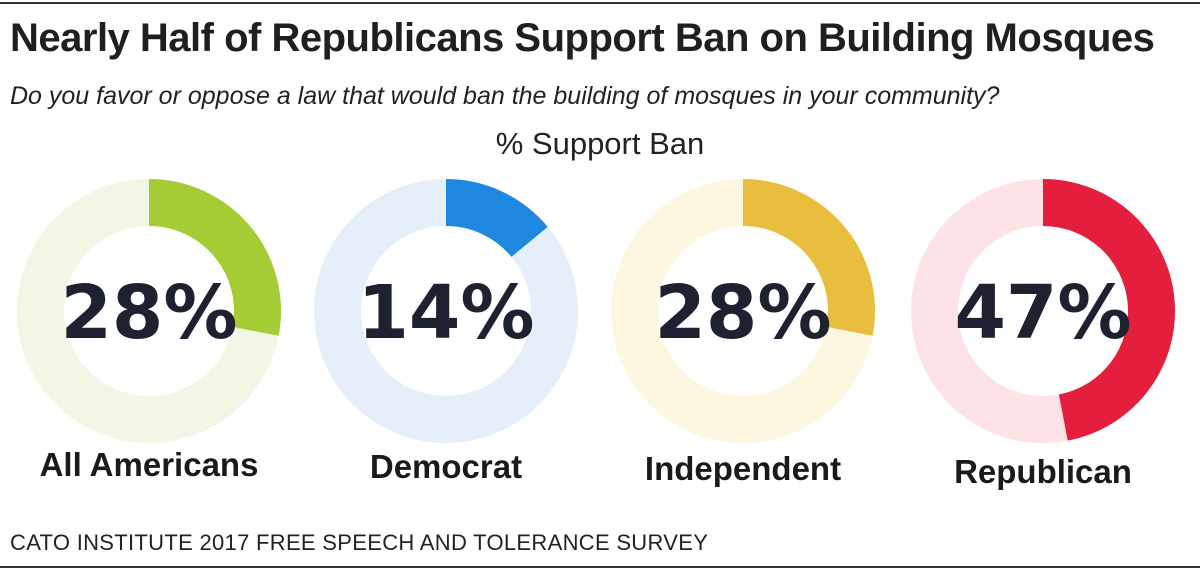 The width and height of the screenshot is (1200, 577). What do you see at coordinates (148, 313) in the screenshot?
I see `value-label-all-americans: 28%` at bounding box center [148, 313].